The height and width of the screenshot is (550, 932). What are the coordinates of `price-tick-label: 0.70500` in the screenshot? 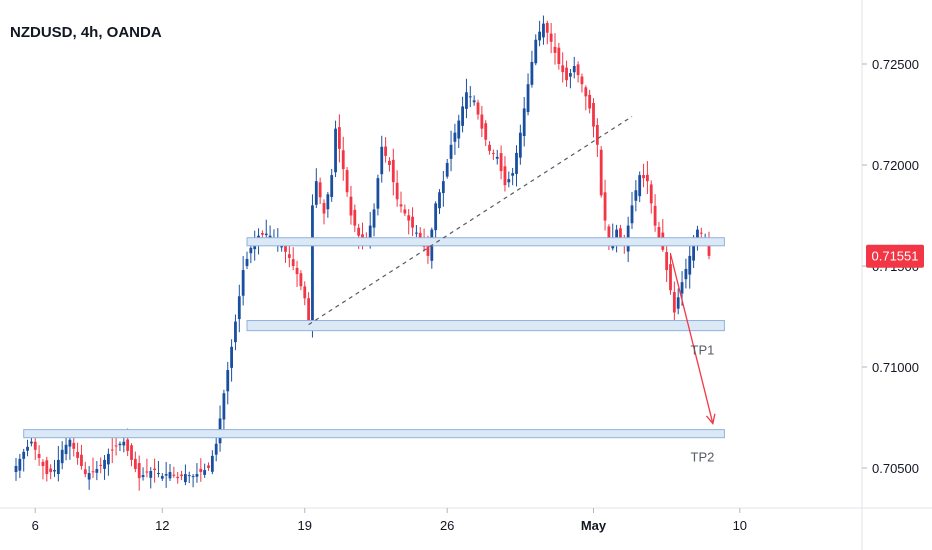 It's located at (895, 468).